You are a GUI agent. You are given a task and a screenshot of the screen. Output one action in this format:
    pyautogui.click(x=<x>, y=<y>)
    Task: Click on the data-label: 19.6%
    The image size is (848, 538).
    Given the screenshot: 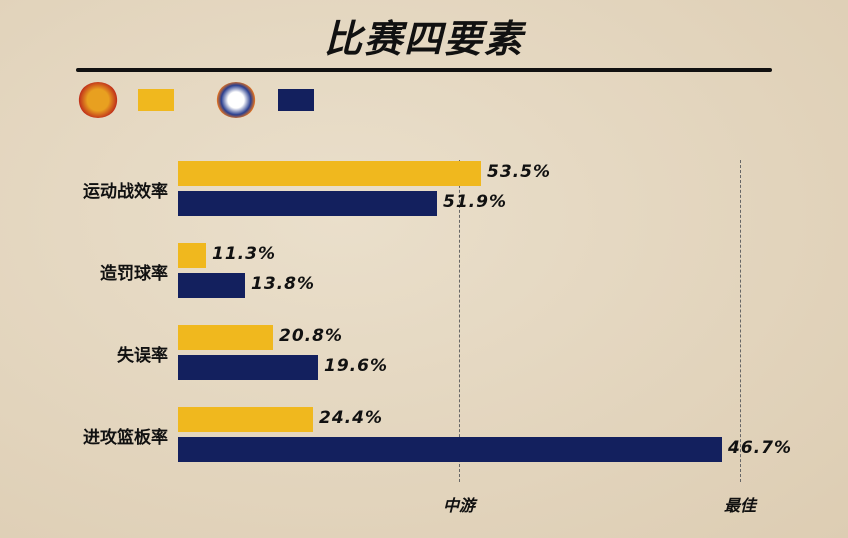 What is the action you would take?
    pyautogui.click(x=356, y=366)
    